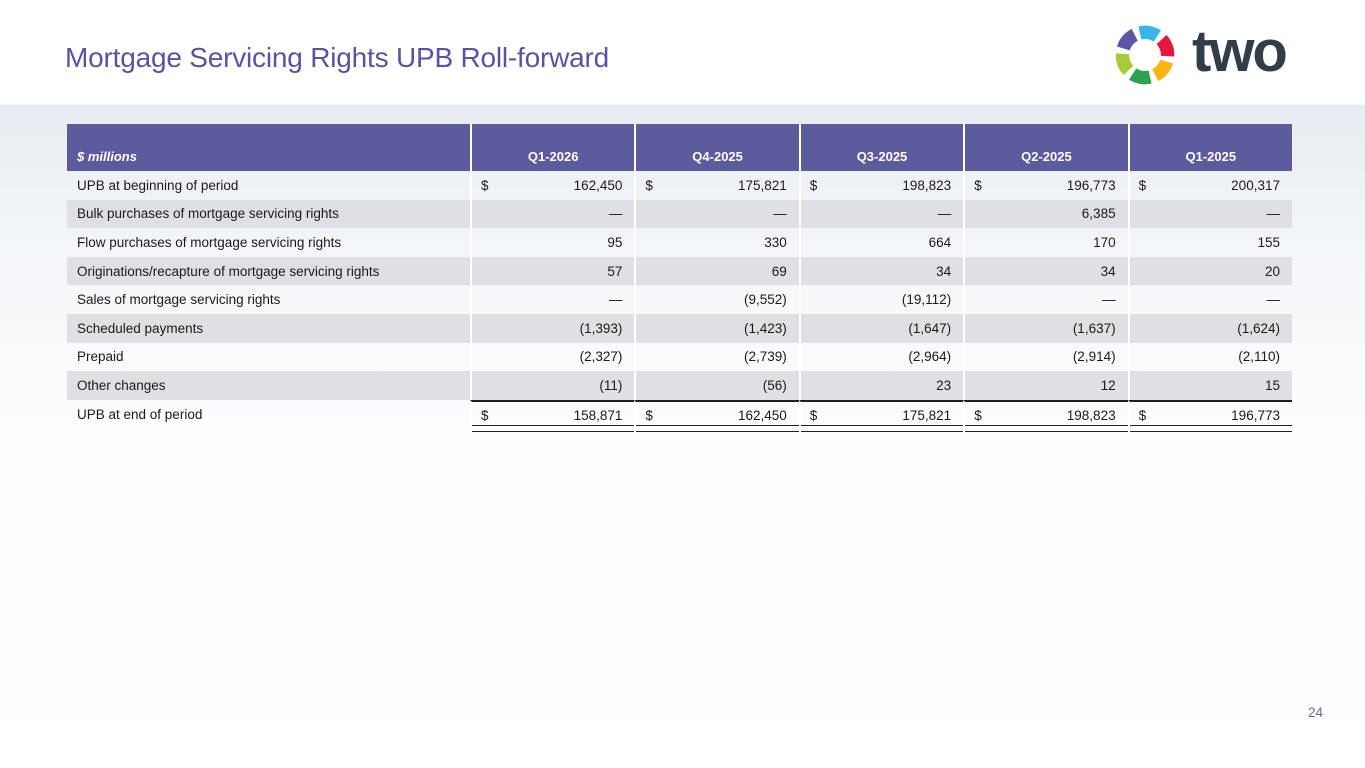 This screenshot has width=1365, height=768. I want to click on value-cell: (2,110), so click(1209, 357).